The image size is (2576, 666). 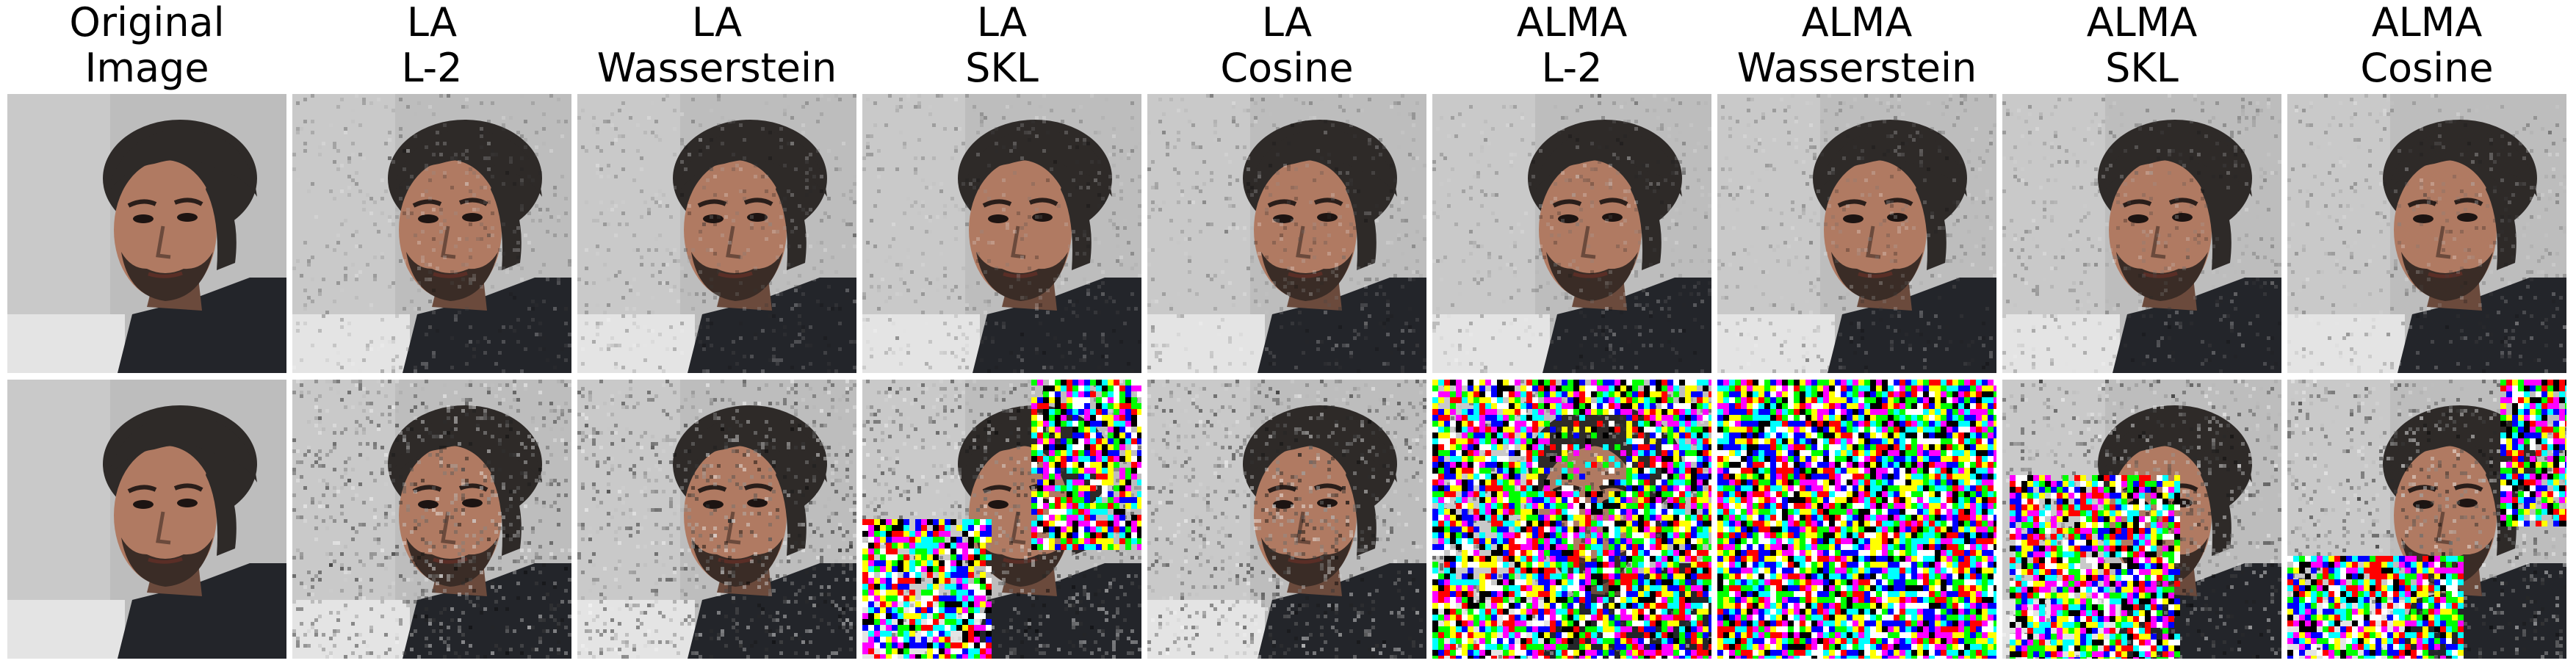 I want to click on column-title: ALMA L-2, so click(x=1571, y=45).